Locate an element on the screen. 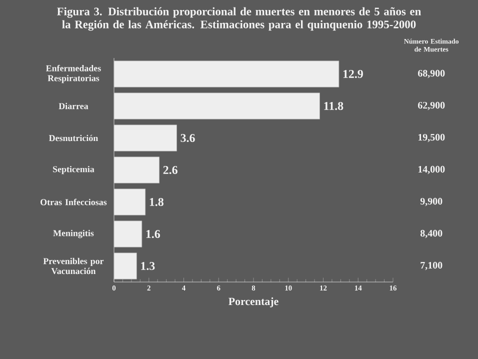  text: 62,900 is located at coordinates (431, 106).